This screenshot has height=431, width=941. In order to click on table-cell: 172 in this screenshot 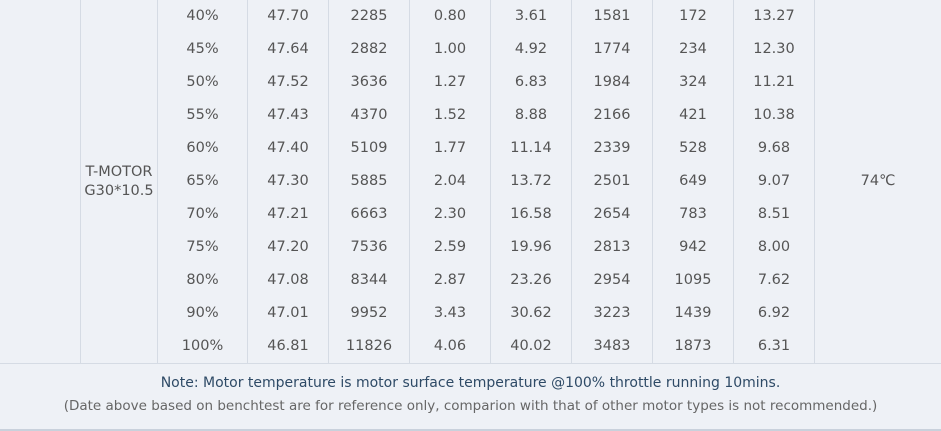, I will do `click(692, 16)`.